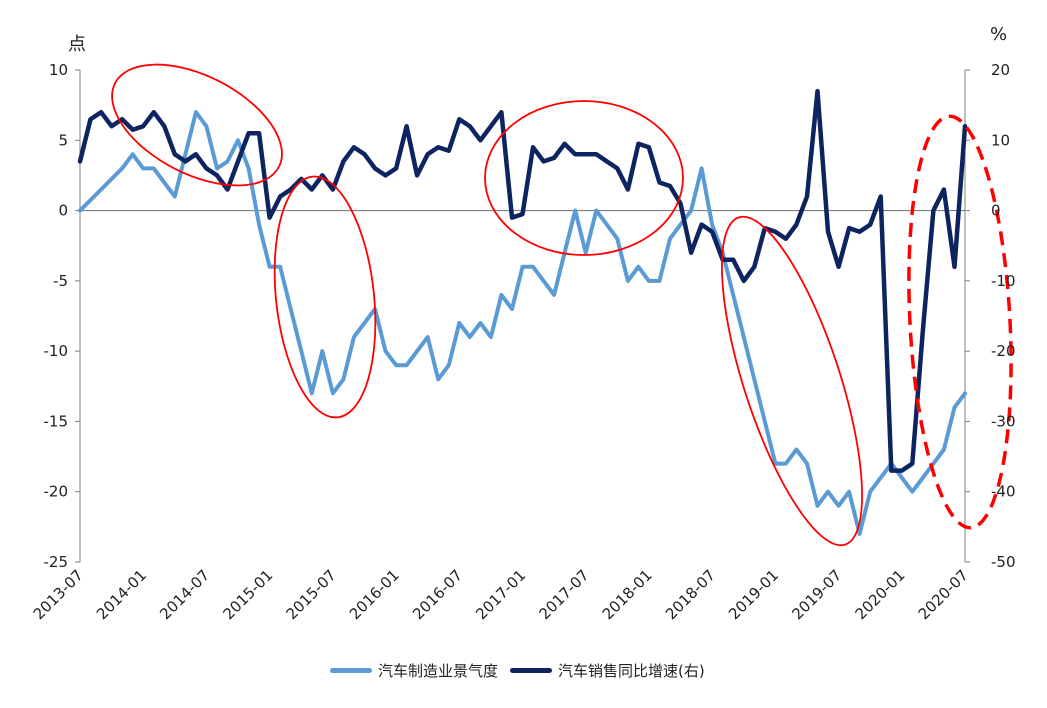  Describe the element at coordinates (56, 351) in the screenshot. I see `left-tick-label: -10` at that location.